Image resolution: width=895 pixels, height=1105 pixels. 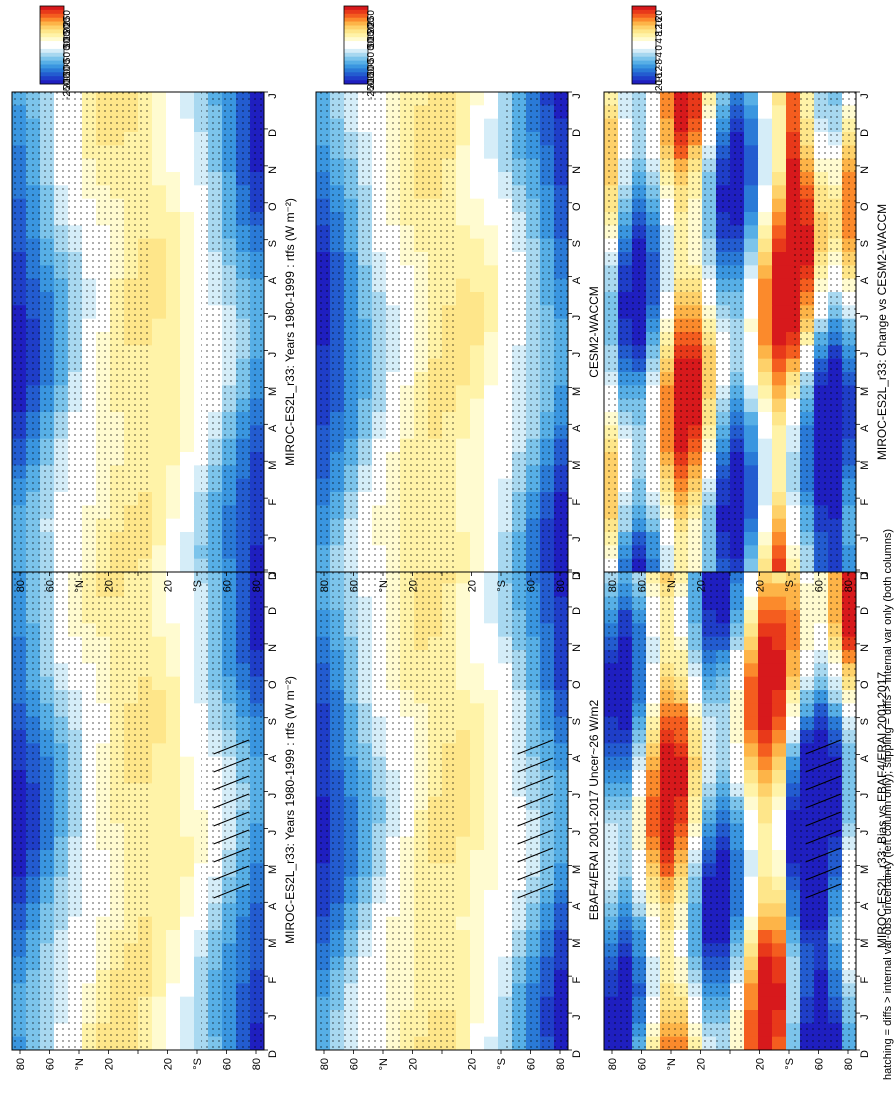 I want to click on time-tick-label: A, so click(x=577, y=906).